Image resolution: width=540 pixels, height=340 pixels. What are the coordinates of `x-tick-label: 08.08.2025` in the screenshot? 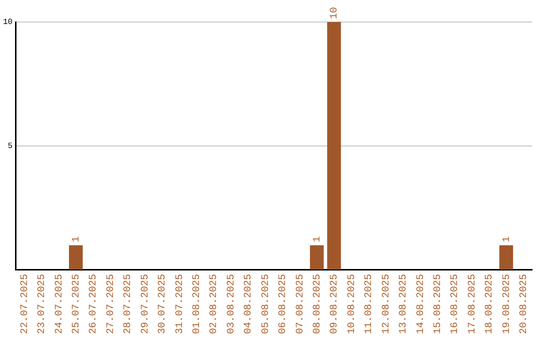 It's located at (318, 304).